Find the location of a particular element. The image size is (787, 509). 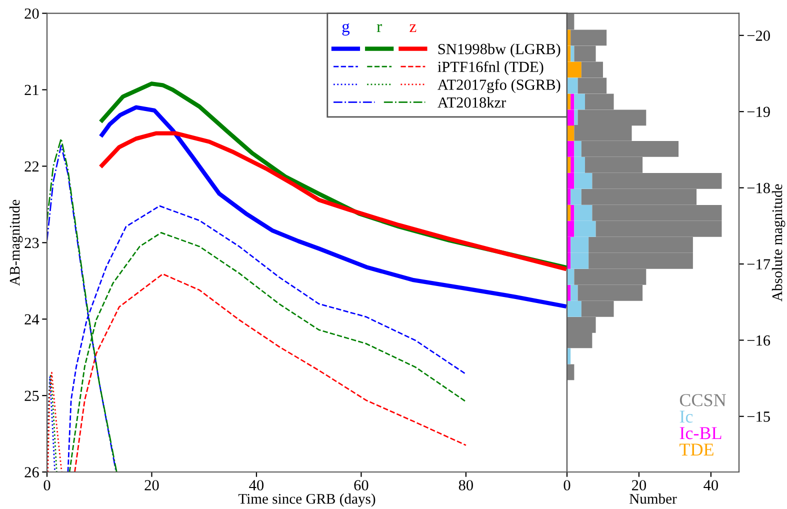

text: Ic-BL is located at coordinates (701, 433).